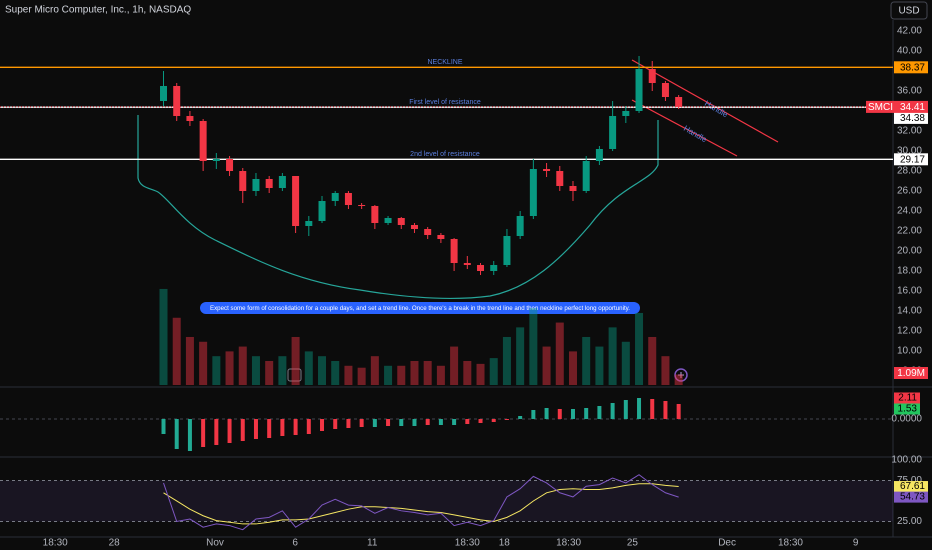  Describe the element at coordinates (909, 480) in the screenshot. I see `y-tick-label: 75.00` at that location.